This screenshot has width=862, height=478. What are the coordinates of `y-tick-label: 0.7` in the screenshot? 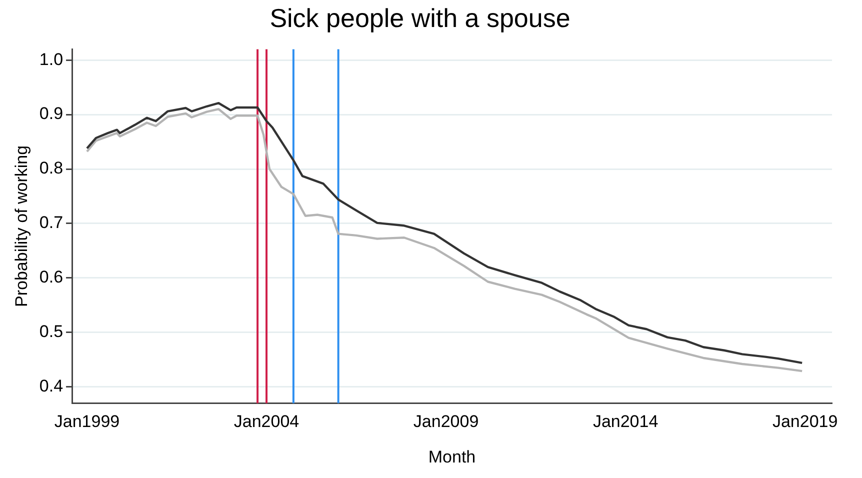 It's located at (51, 222).